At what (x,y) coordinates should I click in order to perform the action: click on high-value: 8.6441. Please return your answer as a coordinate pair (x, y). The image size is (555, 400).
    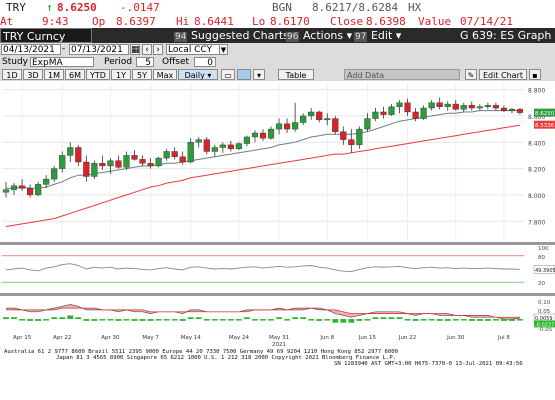
    Looking at the image, I should click on (214, 21).